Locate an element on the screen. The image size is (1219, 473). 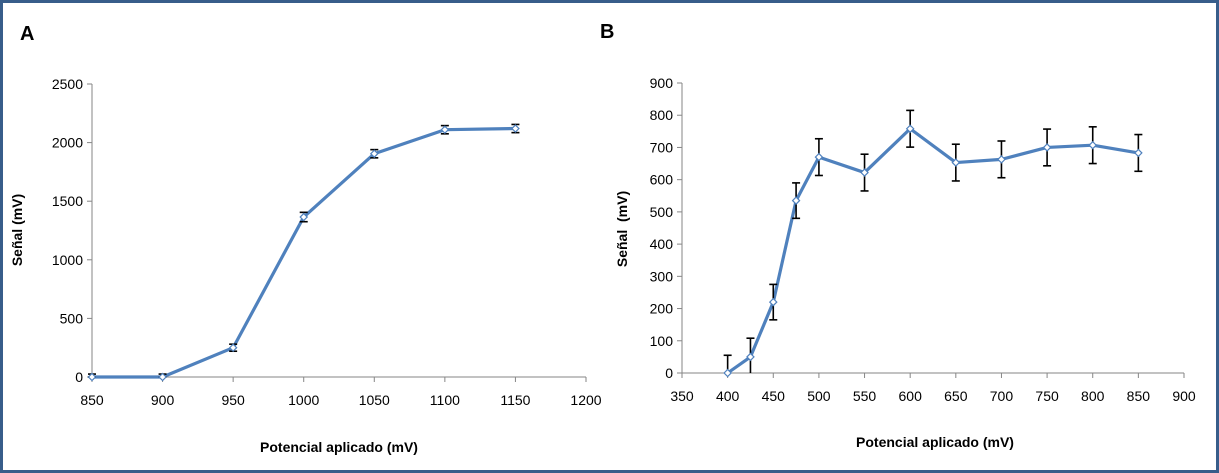
y-tick-label: 2000 is located at coordinates (67, 143).